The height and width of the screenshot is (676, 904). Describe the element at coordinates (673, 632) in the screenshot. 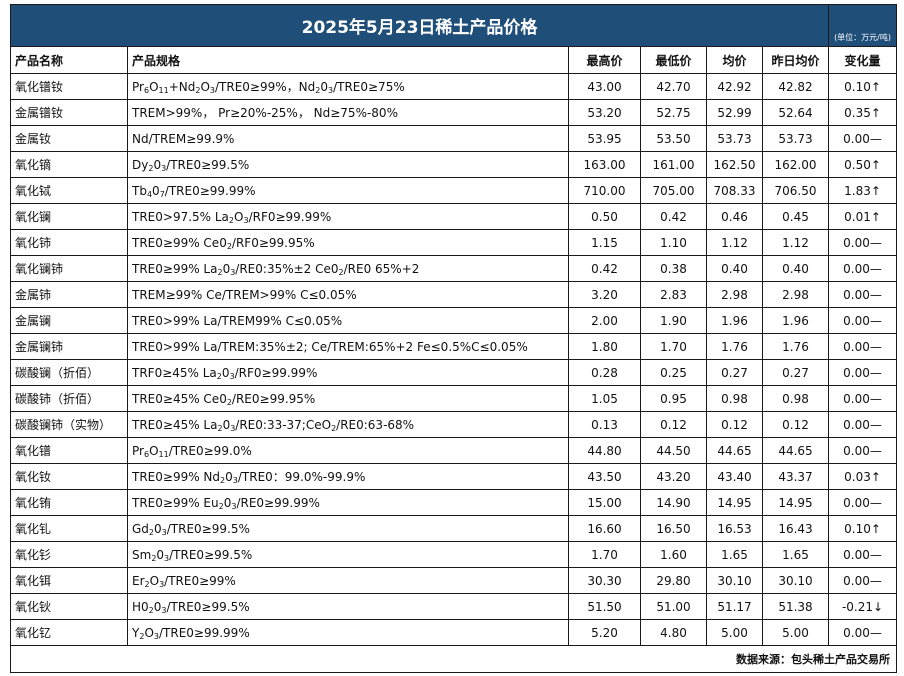

I see `low-price-cell: 4.80` at that location.